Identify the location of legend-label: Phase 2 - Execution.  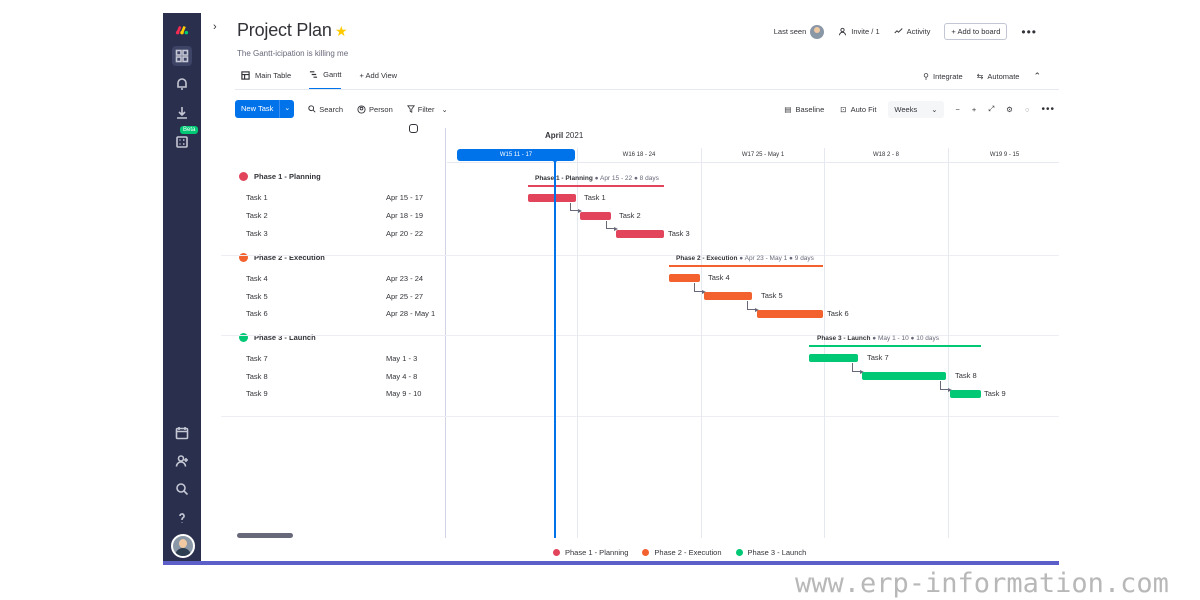
(688, 552).